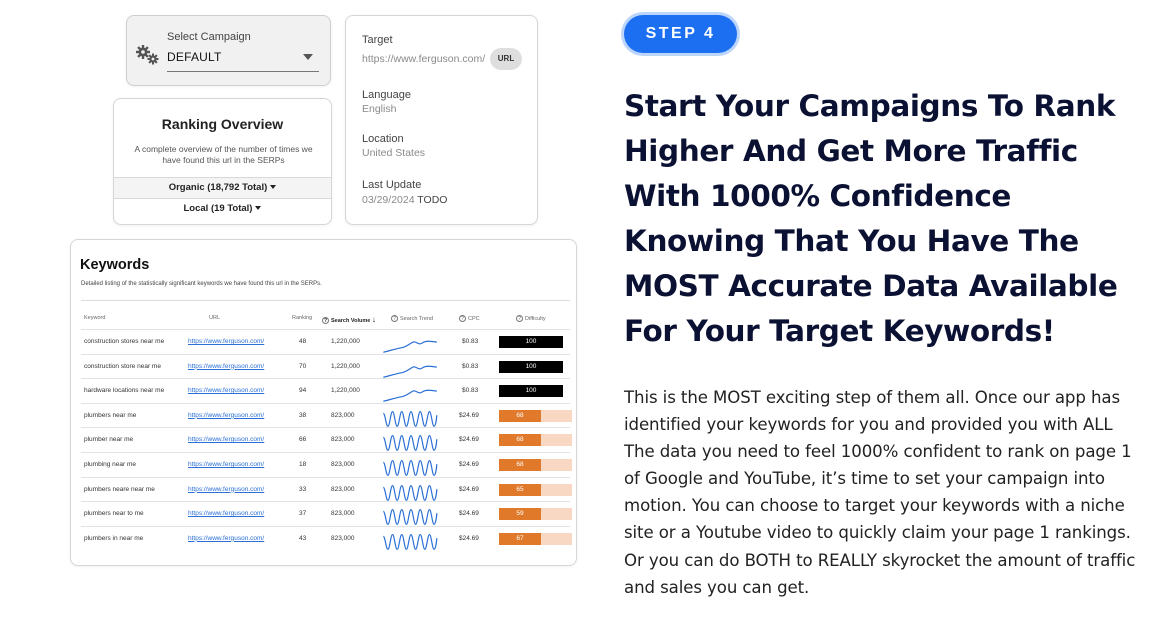 The width and height of the screenshot is (1151, 628). Describe the element at coordinates (303, 514) in the screenshot. I see `ranking-cell: 37` at that location.